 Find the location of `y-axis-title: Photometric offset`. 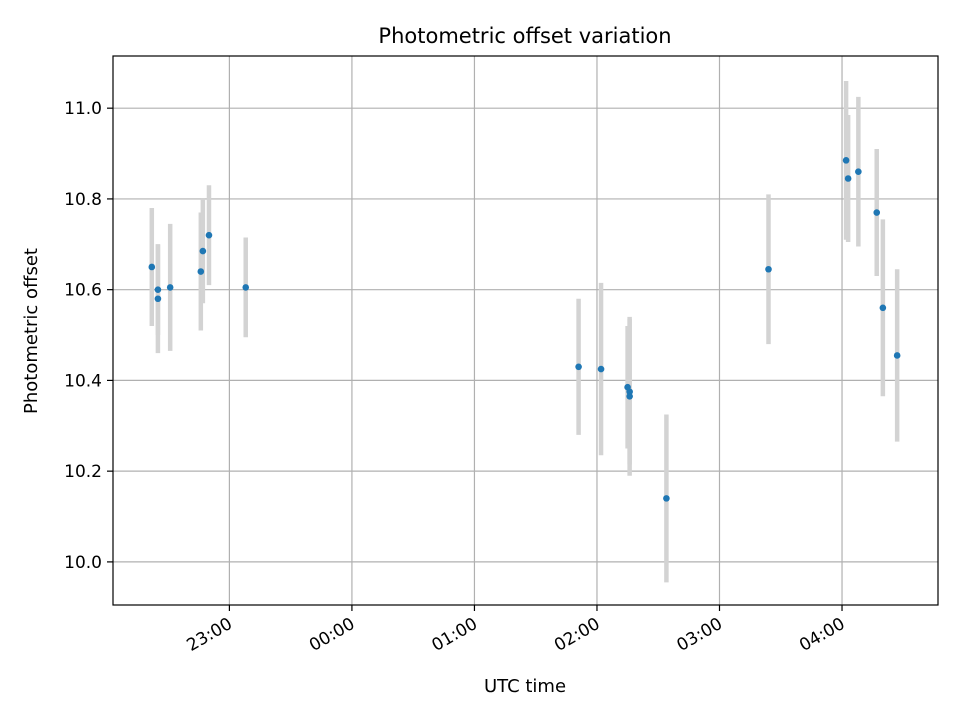

y-axis-title: Photometric offset is located at coordinates (31, 331).